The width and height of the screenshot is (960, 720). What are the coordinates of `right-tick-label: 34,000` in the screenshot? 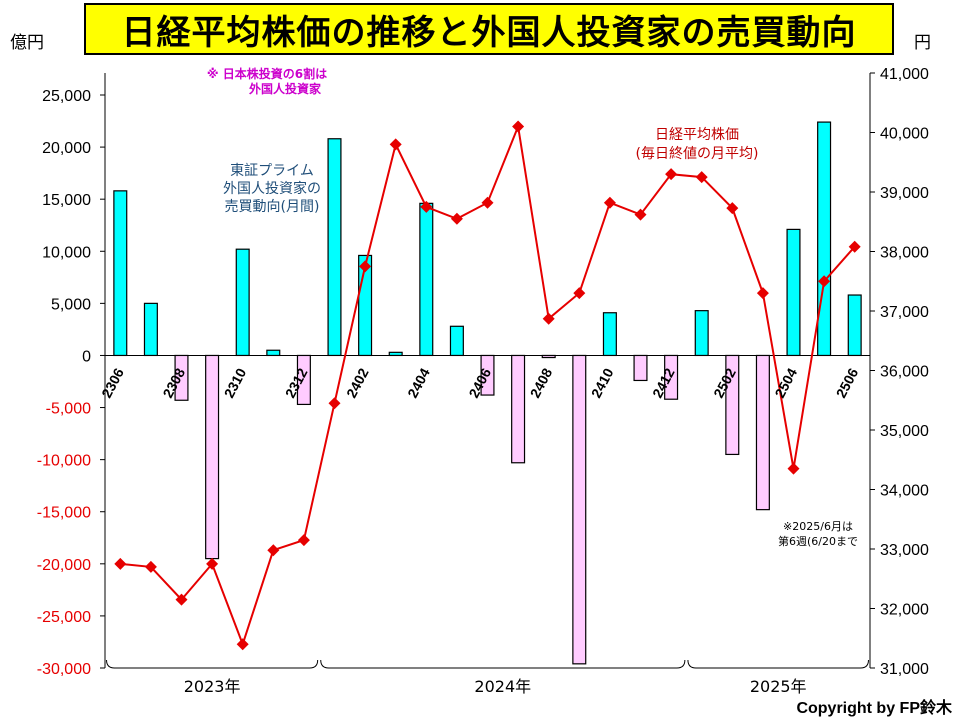 It's located at (904, 491).